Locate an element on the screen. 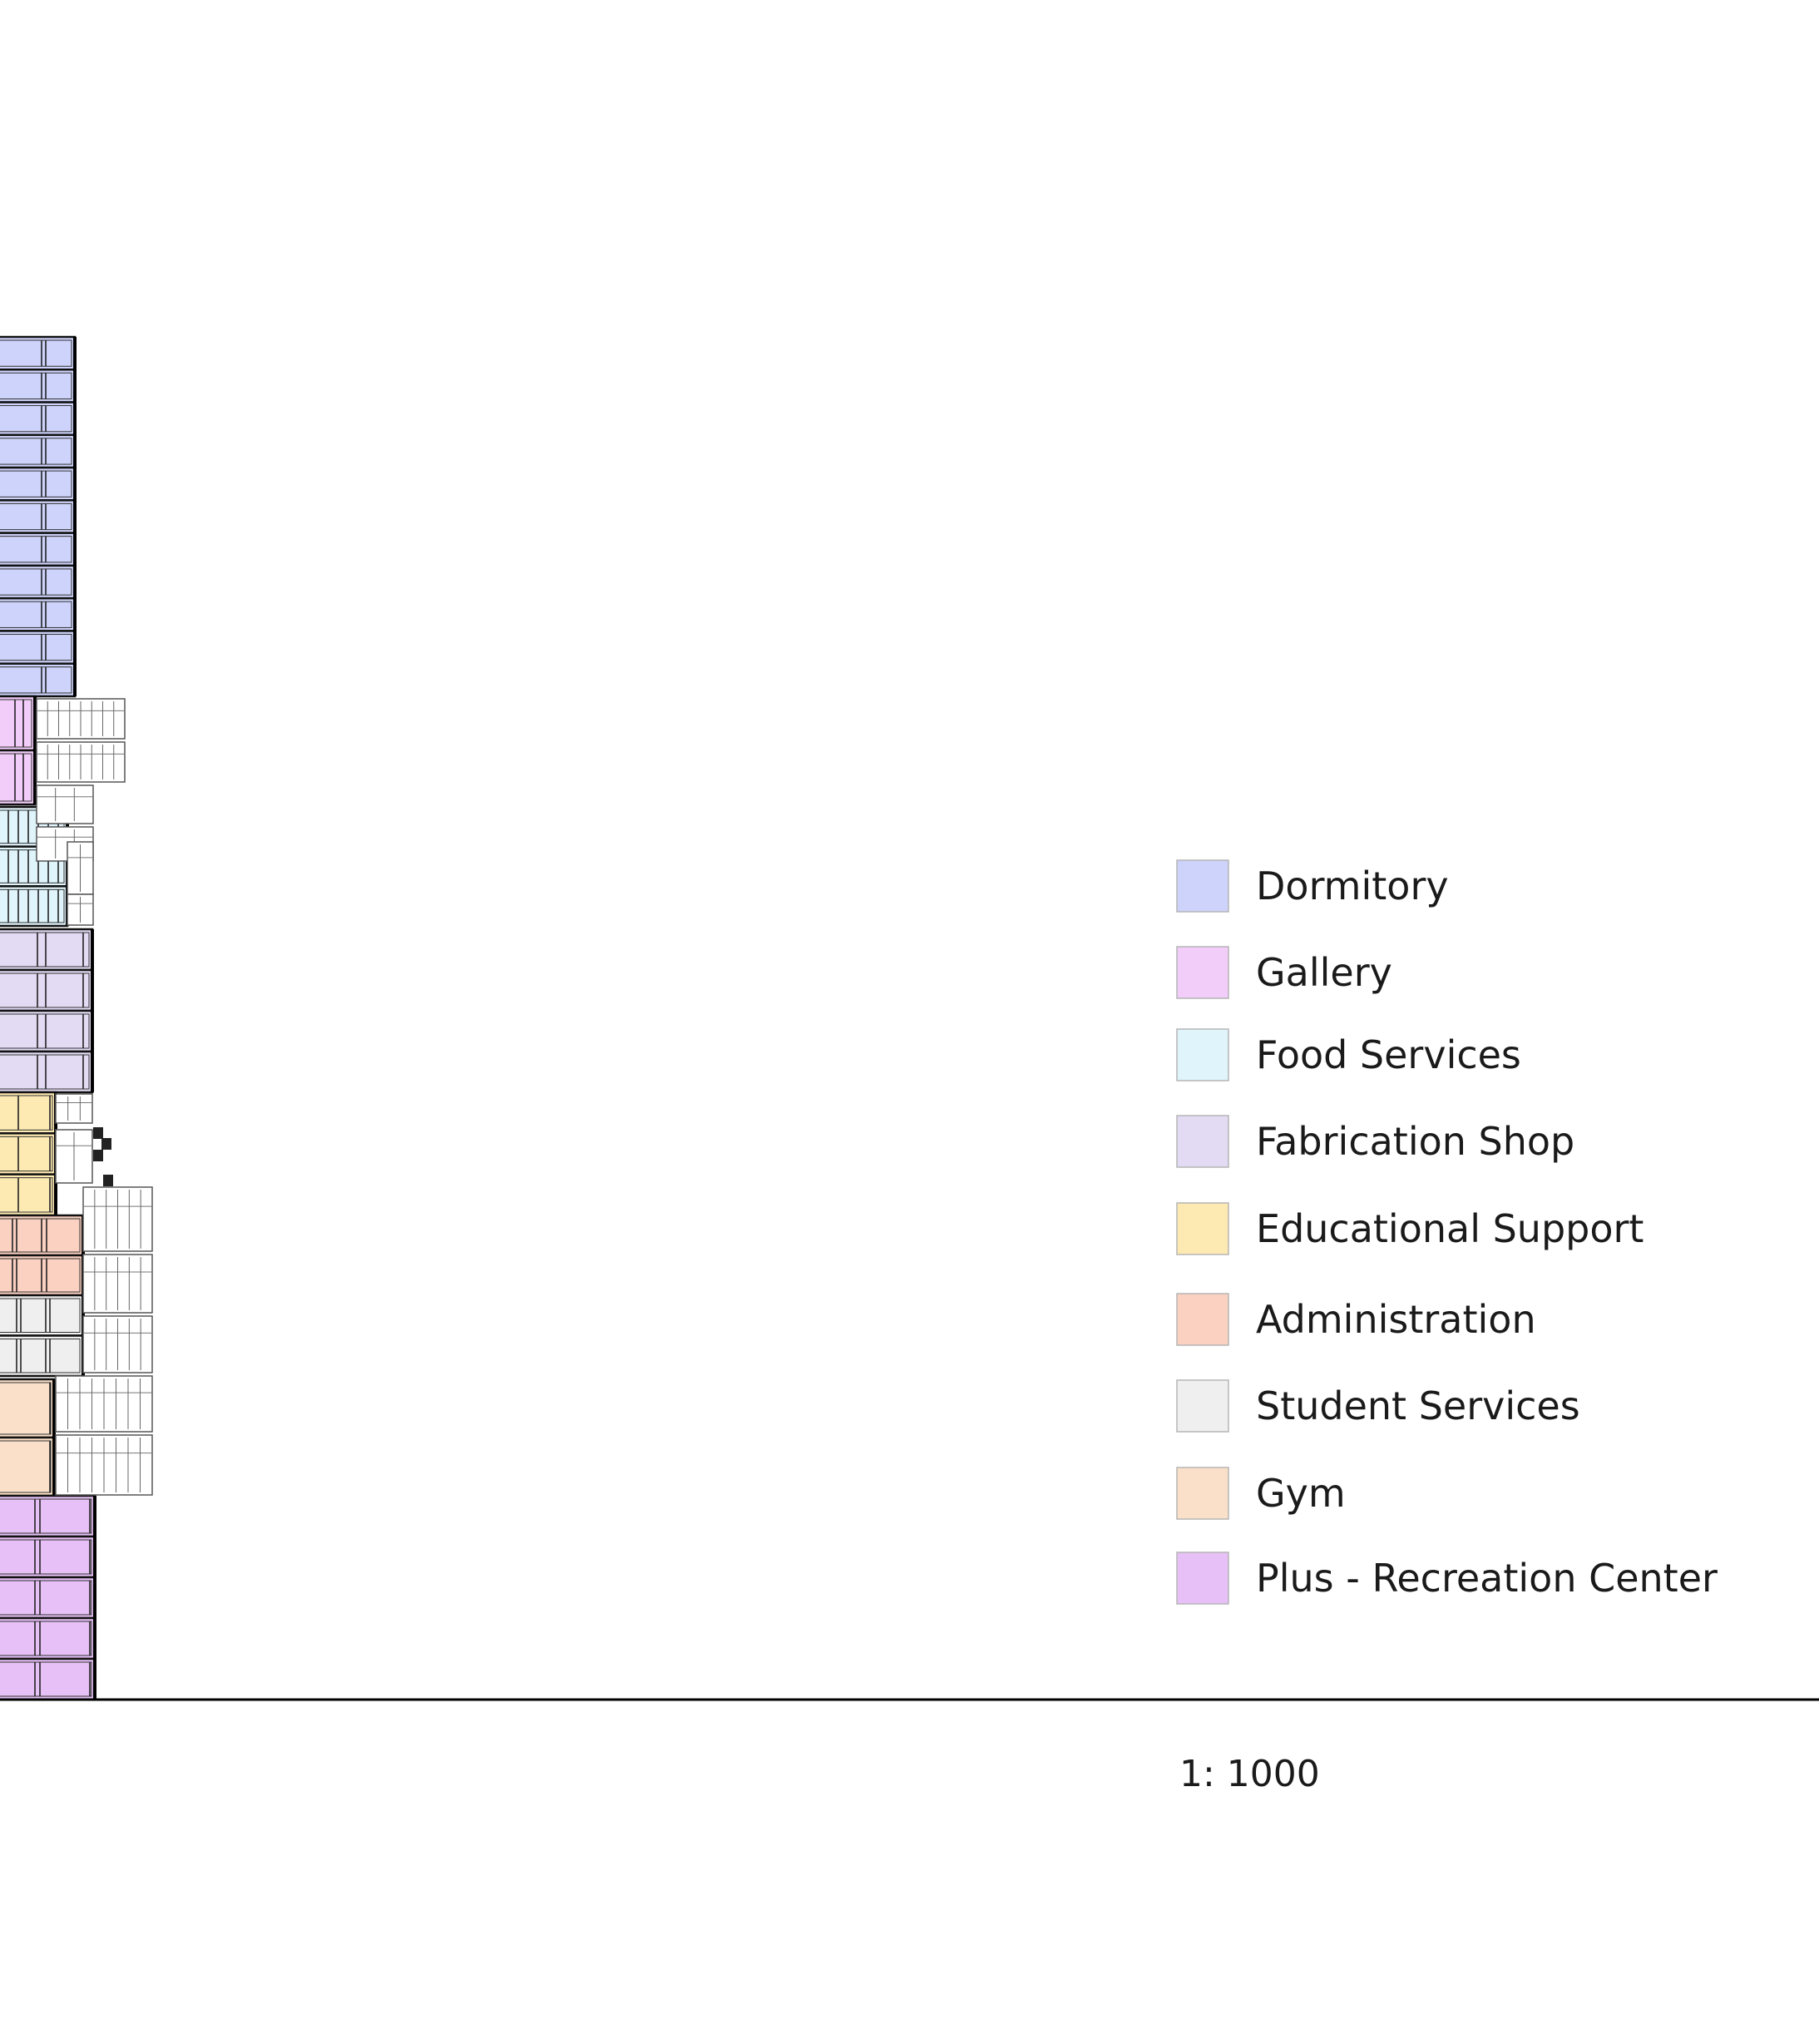  program-block-student-services is located at coordinates (42, 1336).